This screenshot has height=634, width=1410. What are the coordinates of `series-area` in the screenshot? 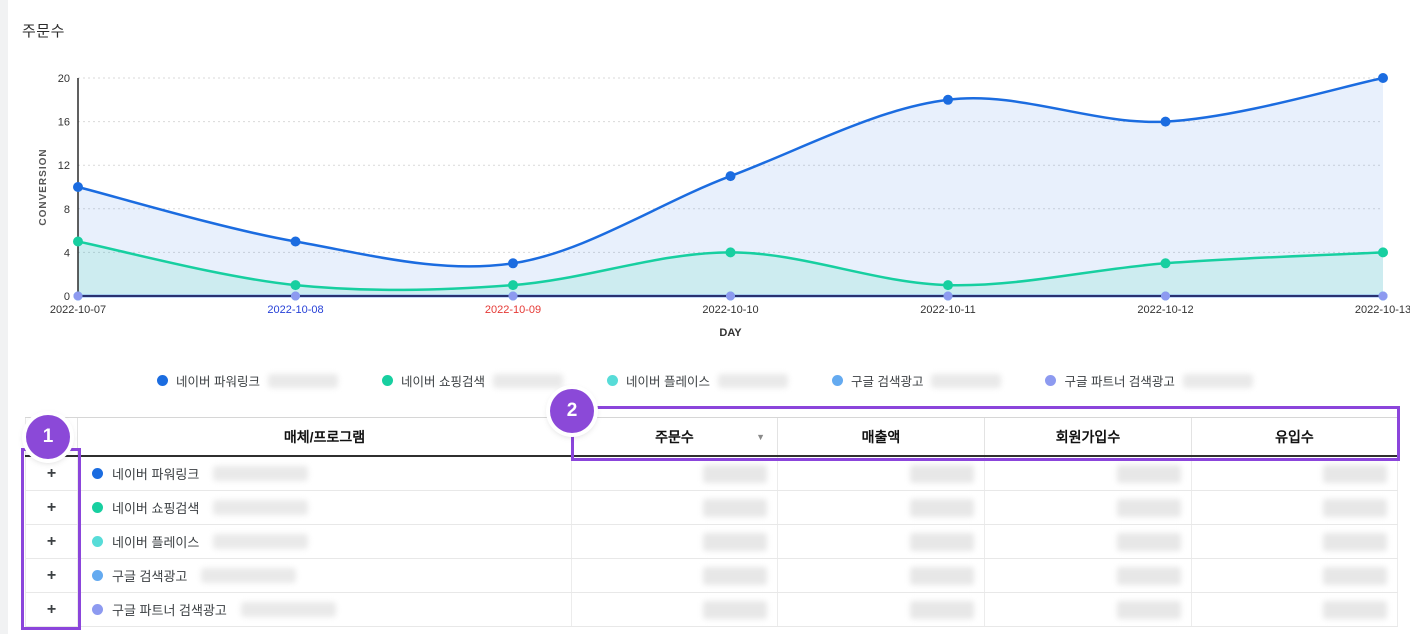 It's located at (730, 268).